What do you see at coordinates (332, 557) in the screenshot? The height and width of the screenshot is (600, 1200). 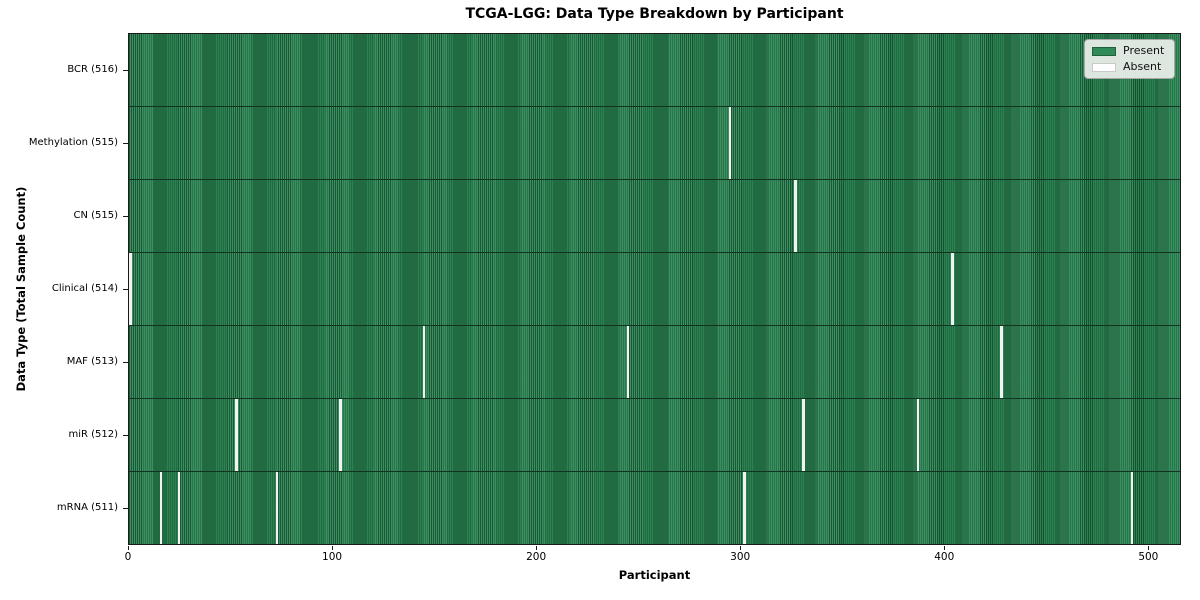 I see `x-tick-label: 100` at bounding box center [332, 557].